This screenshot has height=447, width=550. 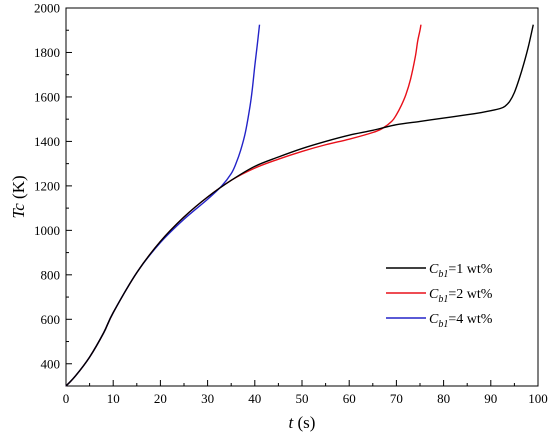 I want to click on x-axis-unit: (s), so click(x=304, y=422).